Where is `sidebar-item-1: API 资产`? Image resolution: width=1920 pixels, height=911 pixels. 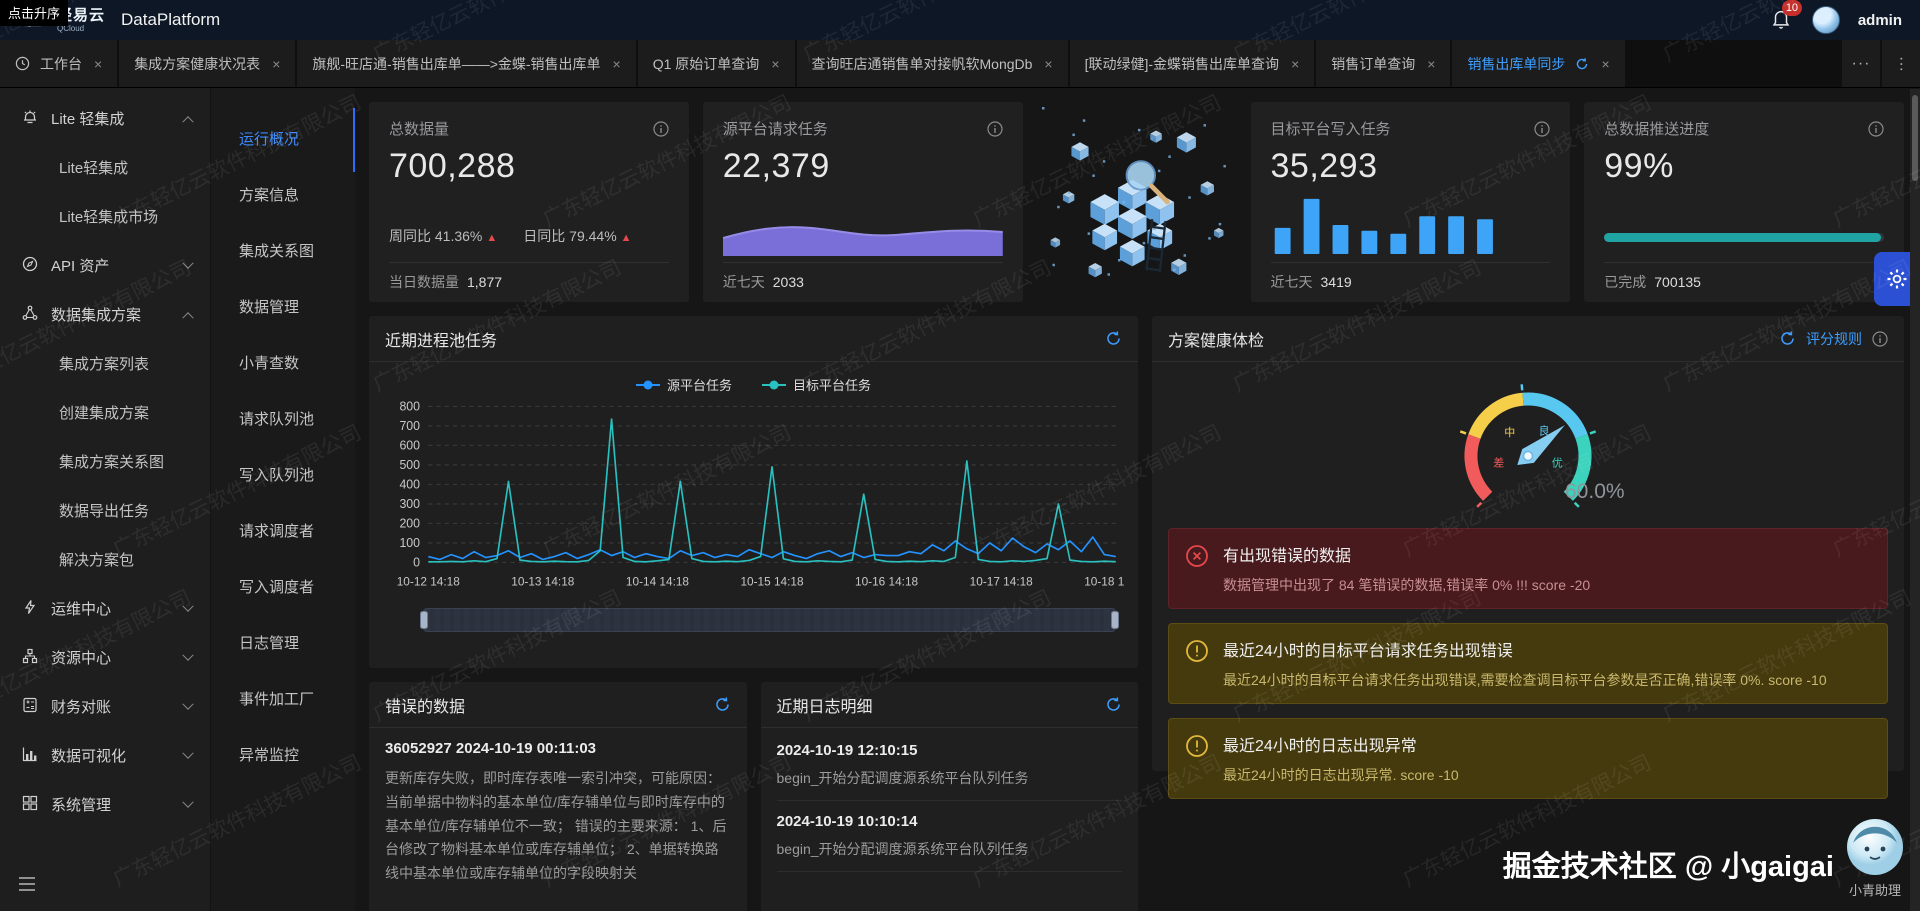
sidebar-item-1: API 资产 is located at coordinates (105, 265).